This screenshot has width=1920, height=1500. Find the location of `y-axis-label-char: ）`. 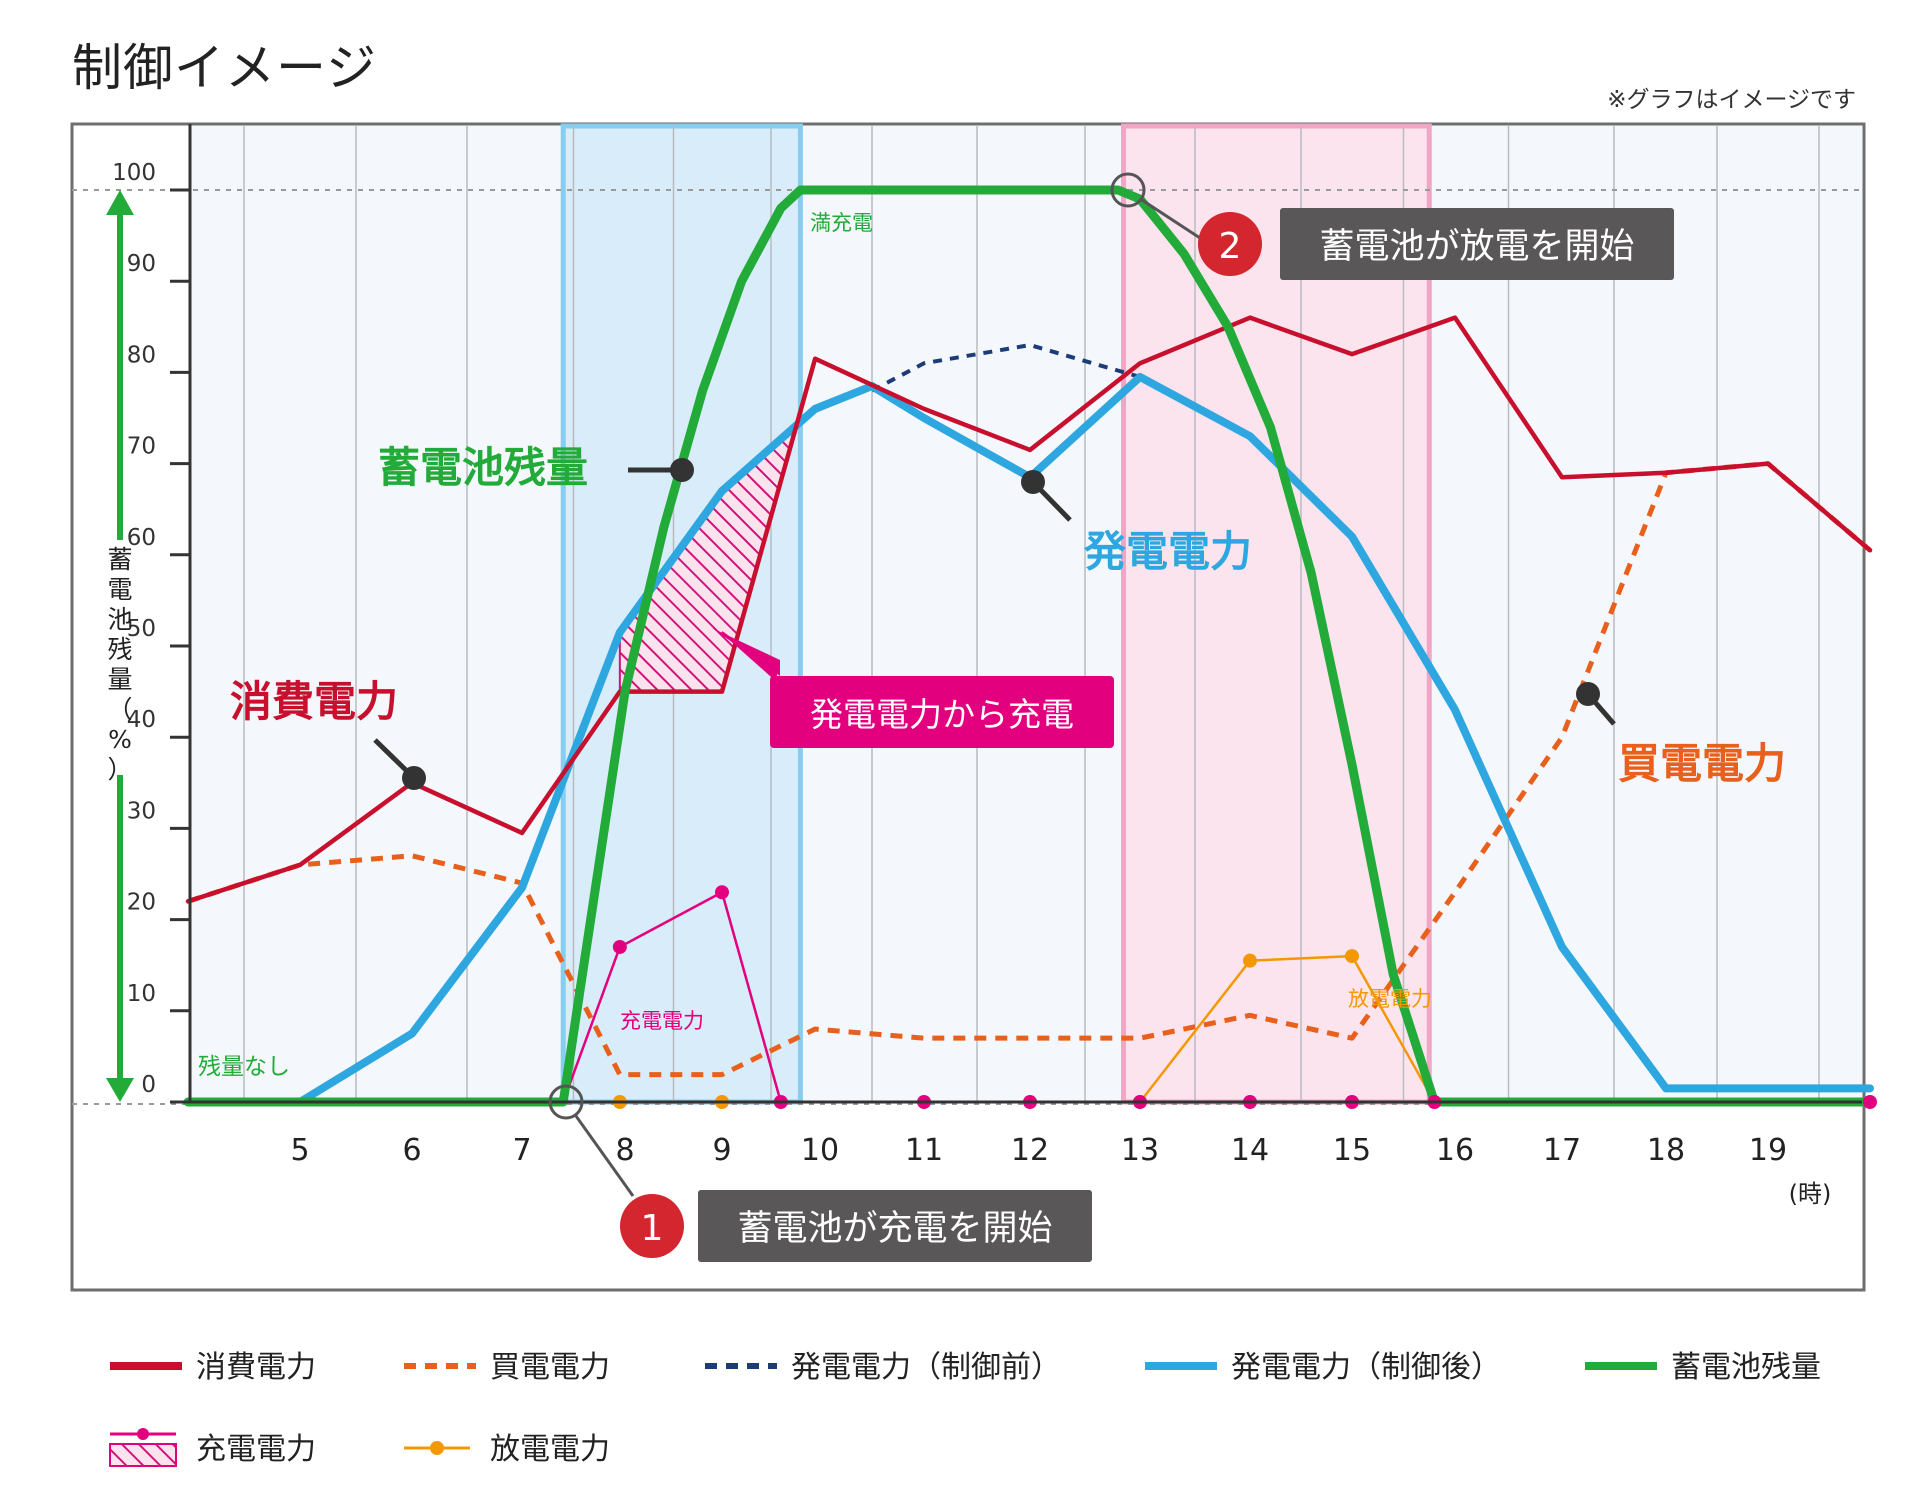

y-axis-label-char: ） is located at coordinates (119, 769).